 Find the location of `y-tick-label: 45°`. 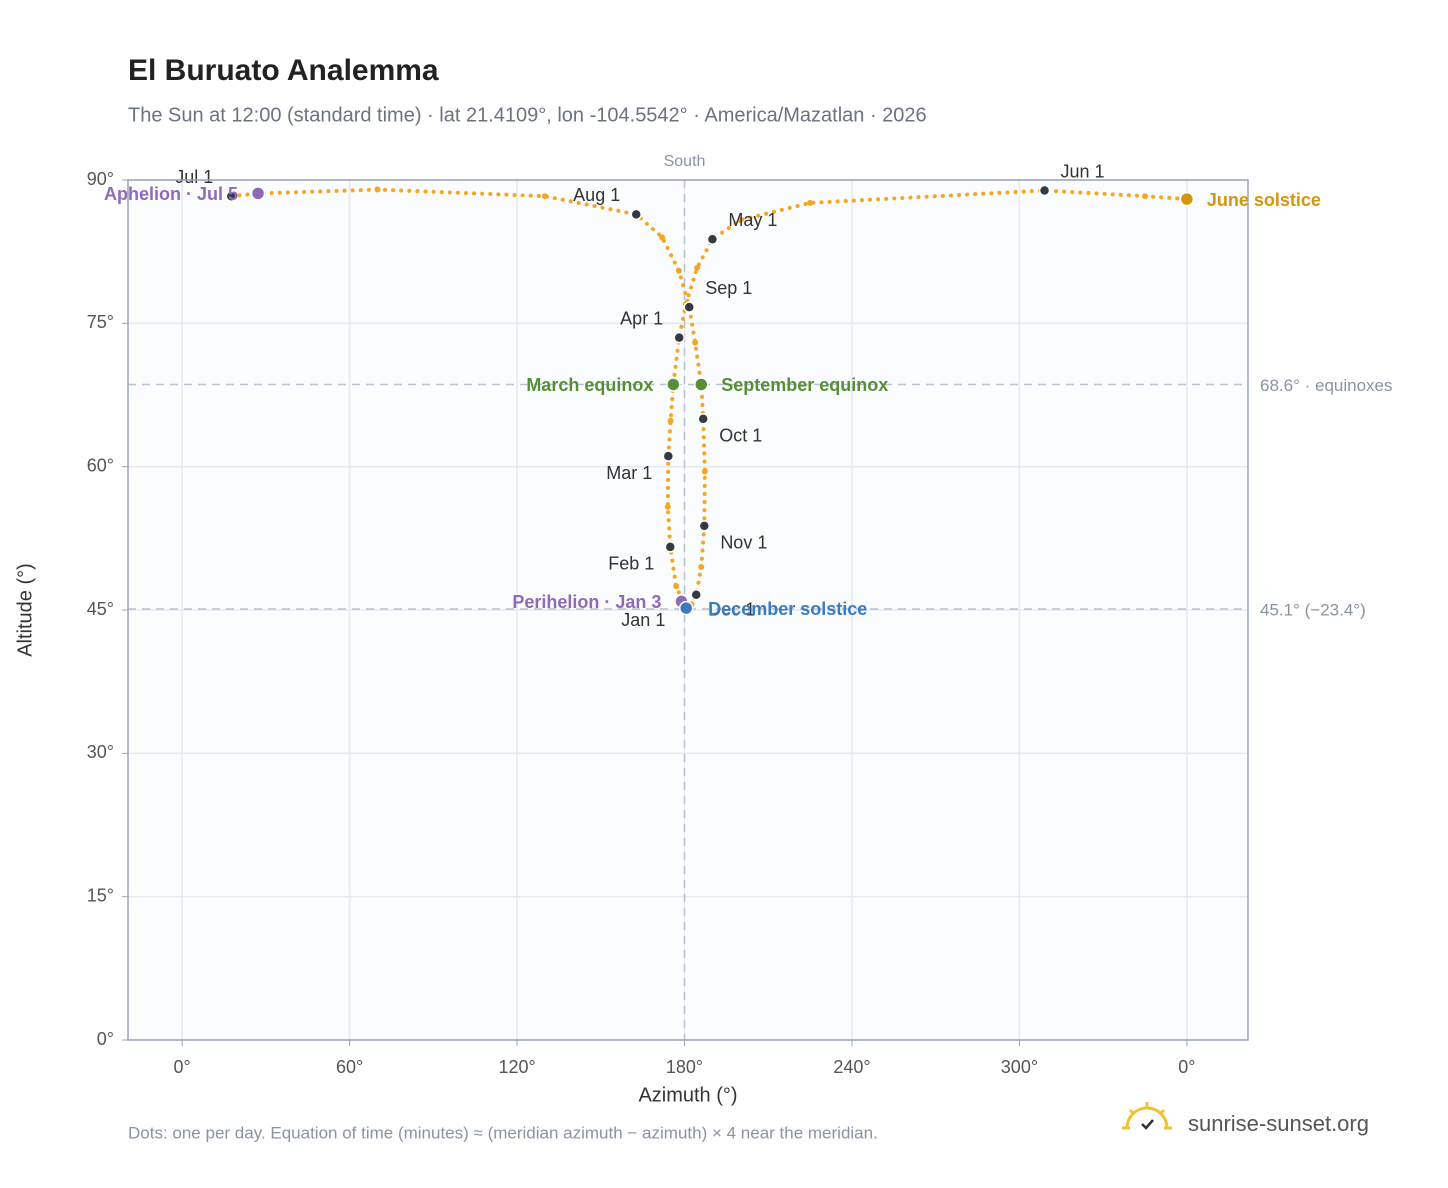

y-tick-label: 45° is located at coordinates (100, 609).